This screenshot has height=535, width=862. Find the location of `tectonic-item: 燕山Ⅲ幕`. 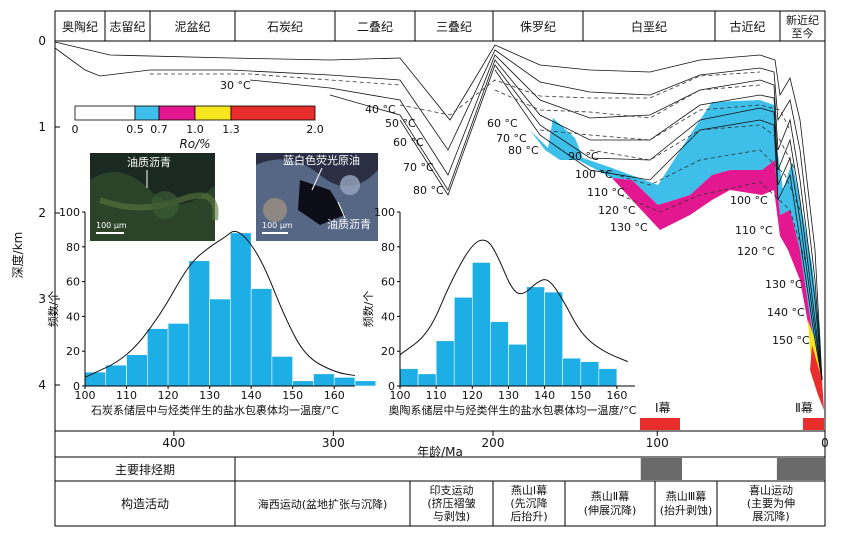

tectonic-item: 燕山Ⅲ幕 is located at coordinates (686, 496).